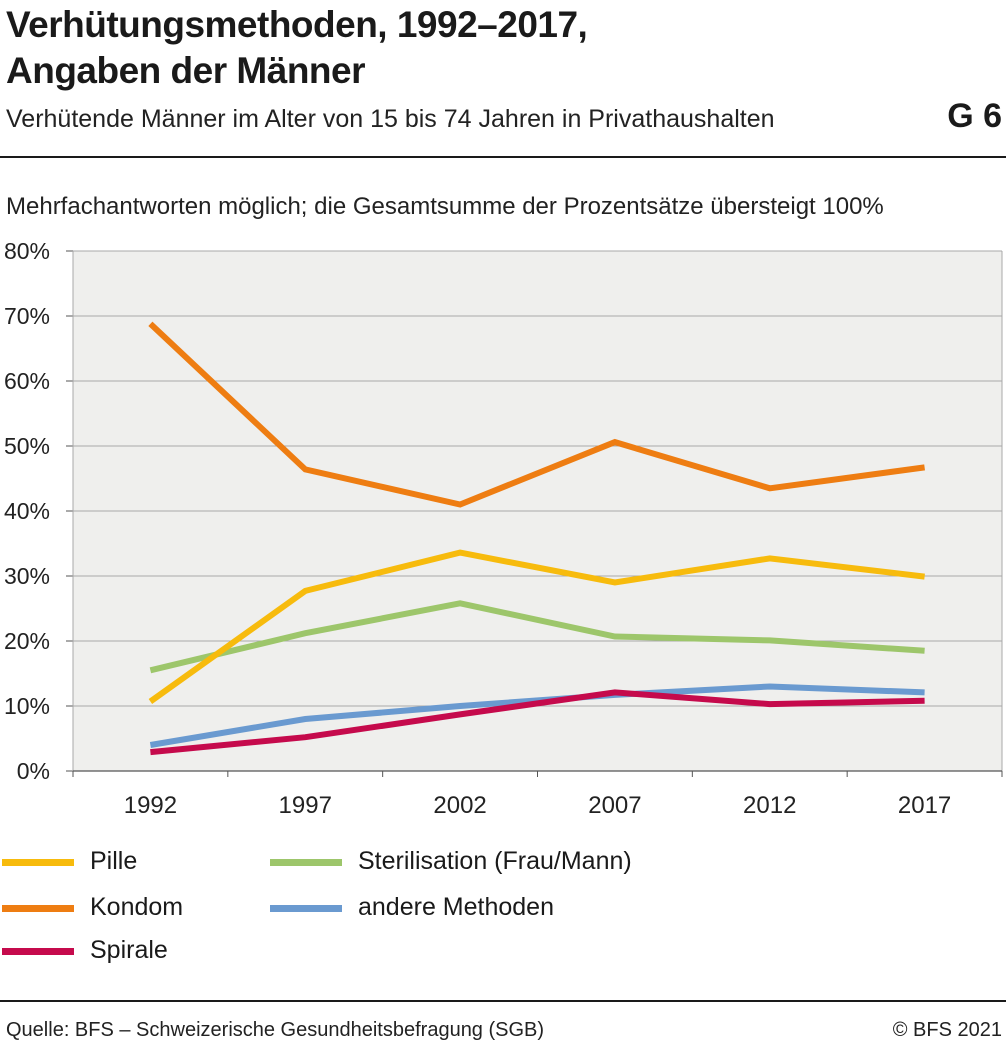 The image size is (1006, 1050). What do you see at coordinates (305, 805) in the screenshot?
I see `x-tick-label: 1997` at bounding box center [305, 805].